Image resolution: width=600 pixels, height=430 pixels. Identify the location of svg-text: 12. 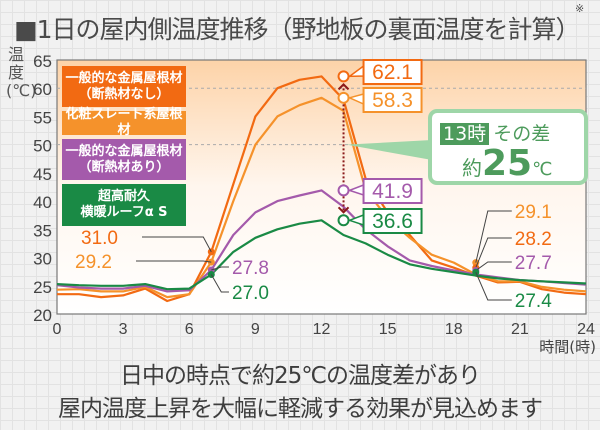
(322, 329).